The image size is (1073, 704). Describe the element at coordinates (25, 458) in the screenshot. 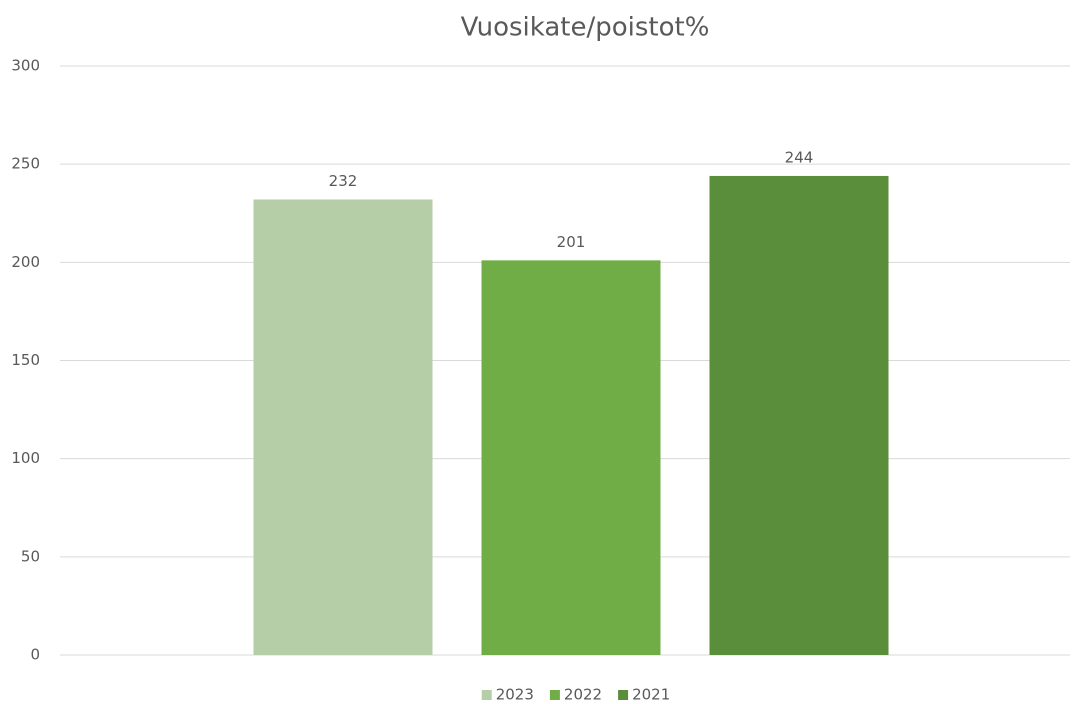

I see `y-tick-label: 100` at that location.